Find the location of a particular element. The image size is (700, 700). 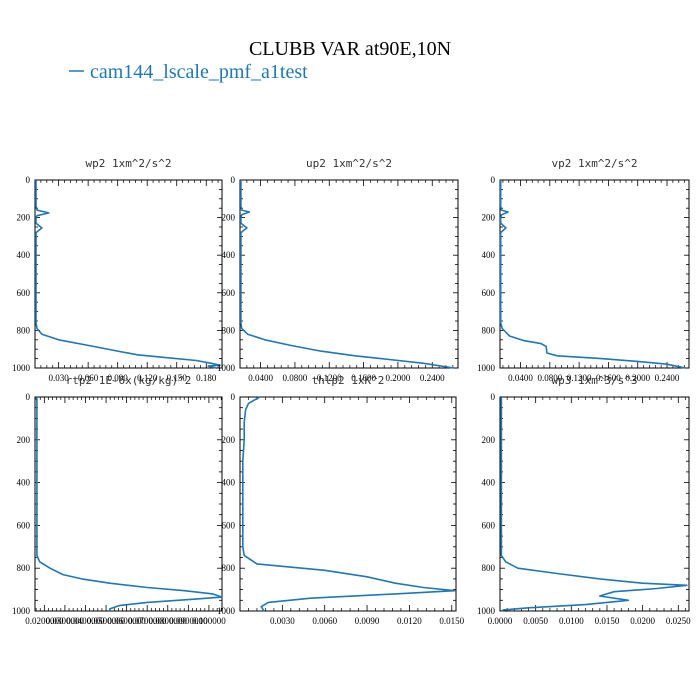

x-tick-label: 0.0300000 is located at coordinates (65, 621).